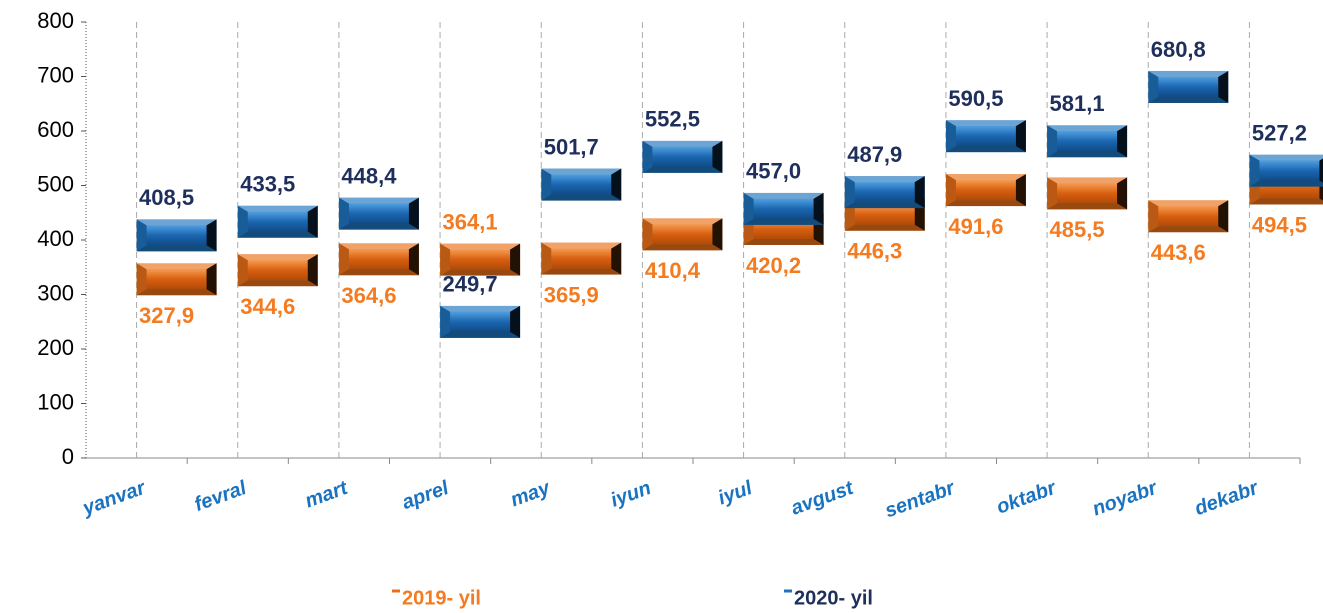 The image size is (1323, 613). What do you see at coordinates (114, 498) in the screenshot?
I see `x-tick-label: yanvar` at bounding box center [114, 498].